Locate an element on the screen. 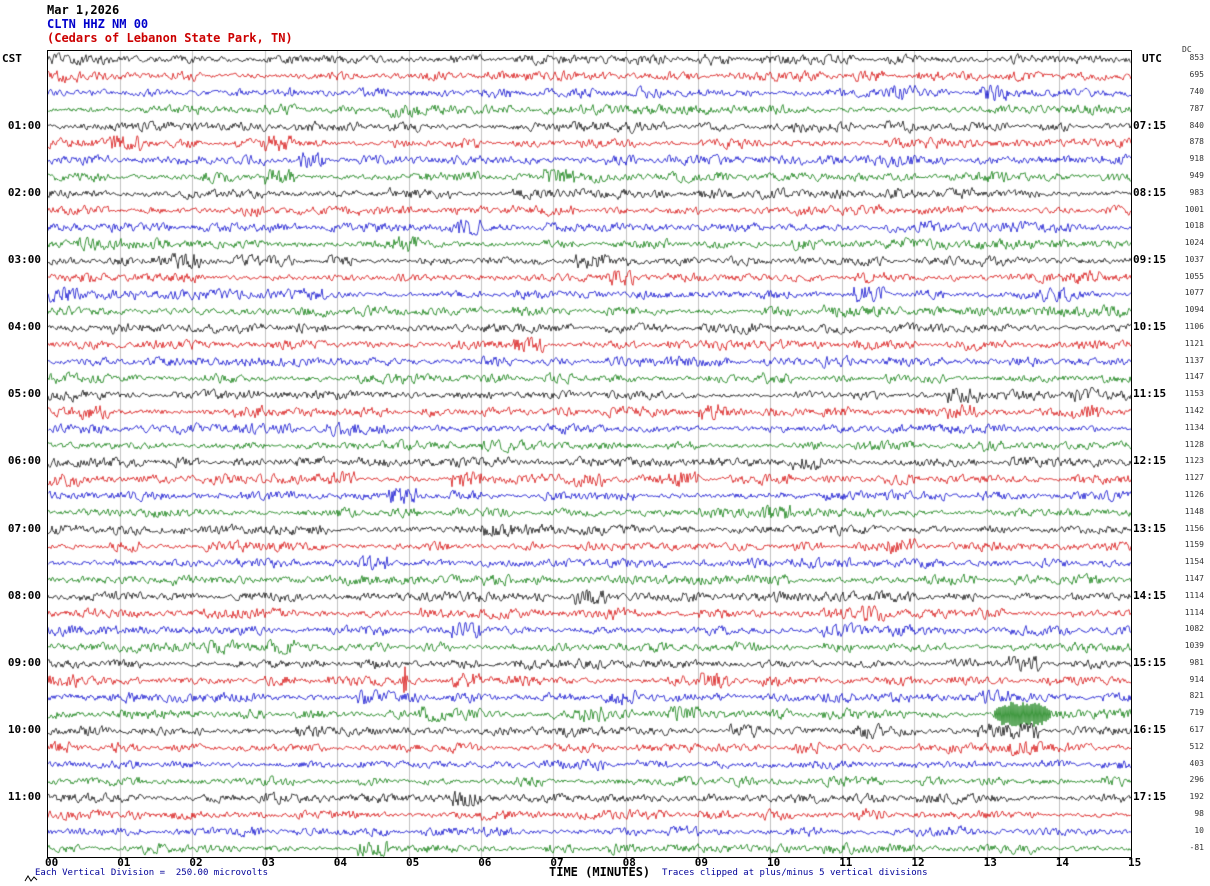 The image size is (1210, 886). x-tick-label: 12 is located at coordinates (918, 862).